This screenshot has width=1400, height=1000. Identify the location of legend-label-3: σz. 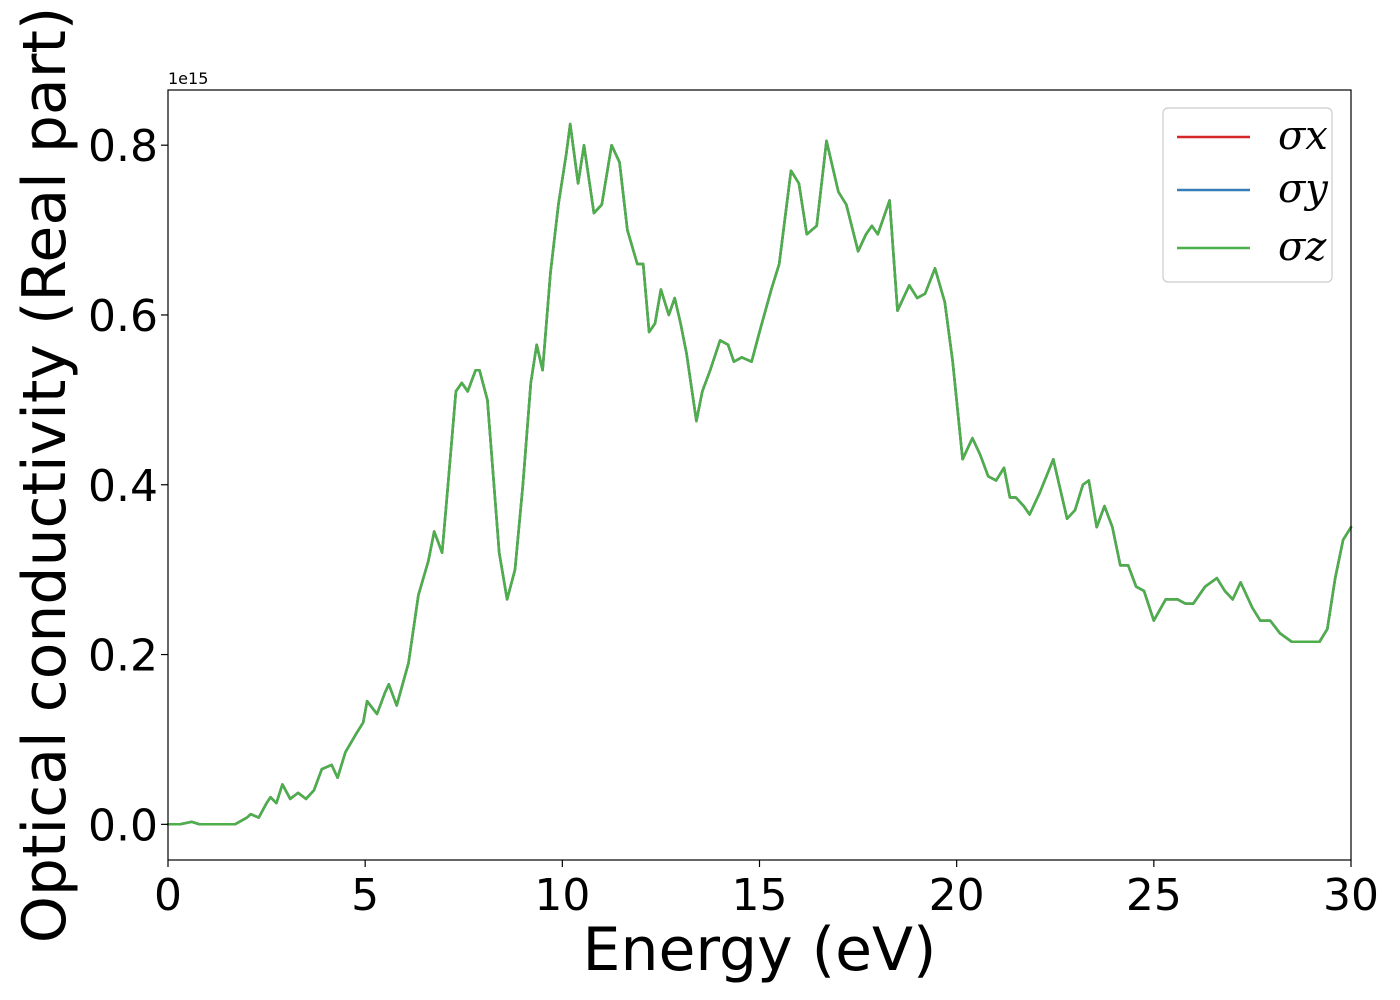
(1302, 247).